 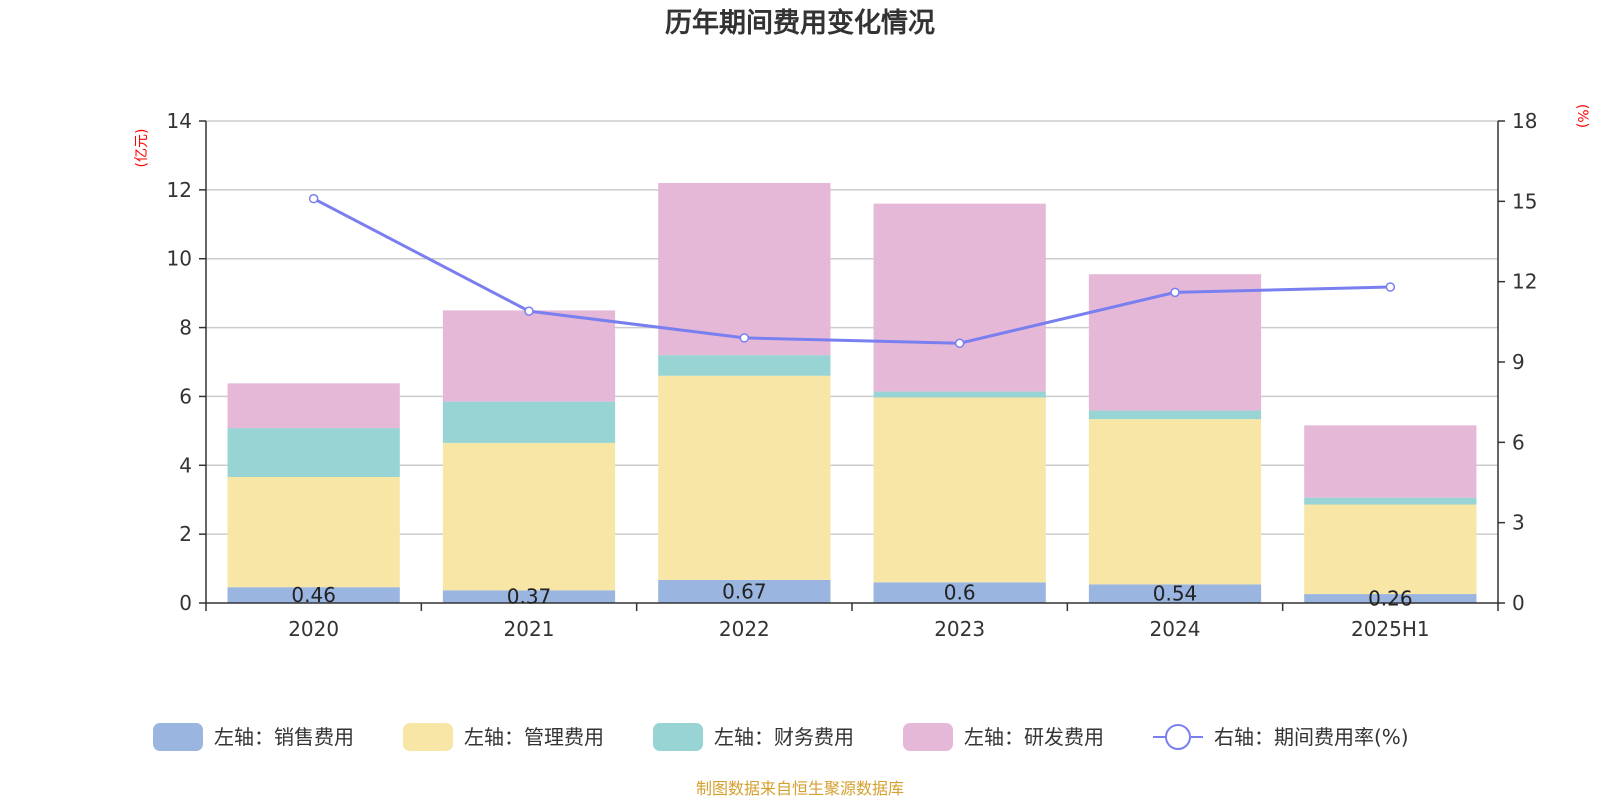 I want to click on x-axis-tick-label: 2023, so click(x=959, y=629).